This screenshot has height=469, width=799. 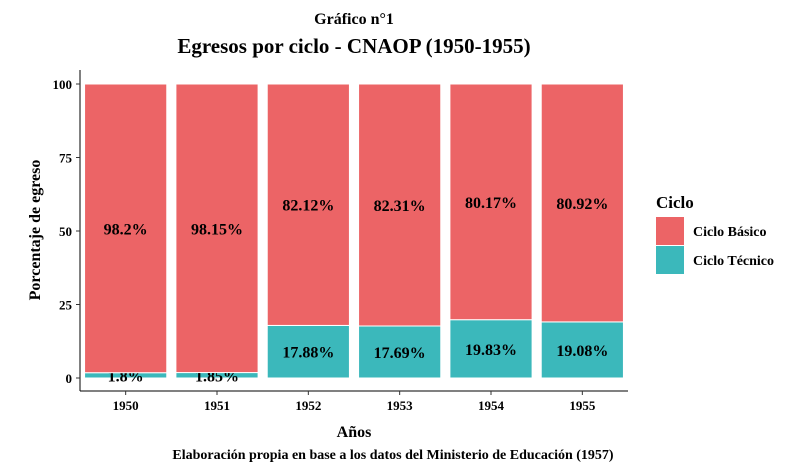 I want to click on data-label: 82.31%, so click(x=400, y=206).